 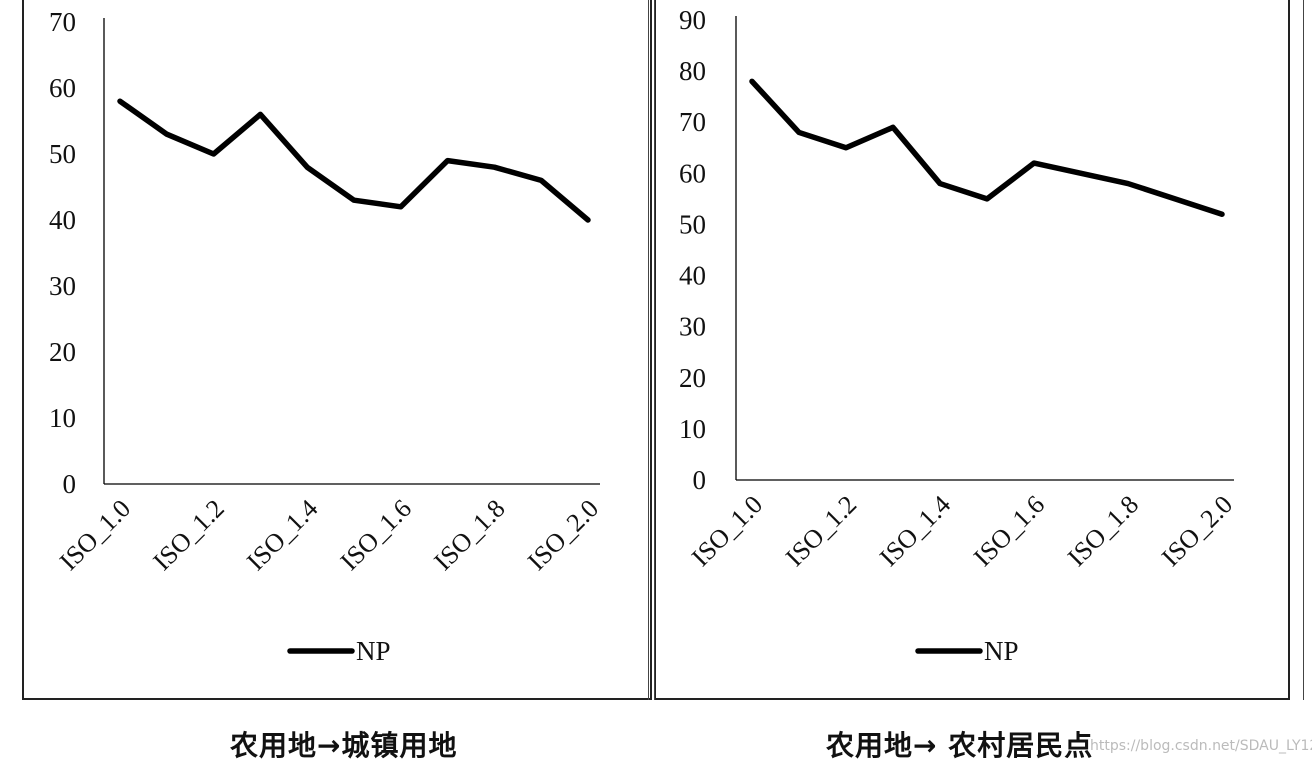 I want to click on panel-right-edge, so click(x=1303, y=350).